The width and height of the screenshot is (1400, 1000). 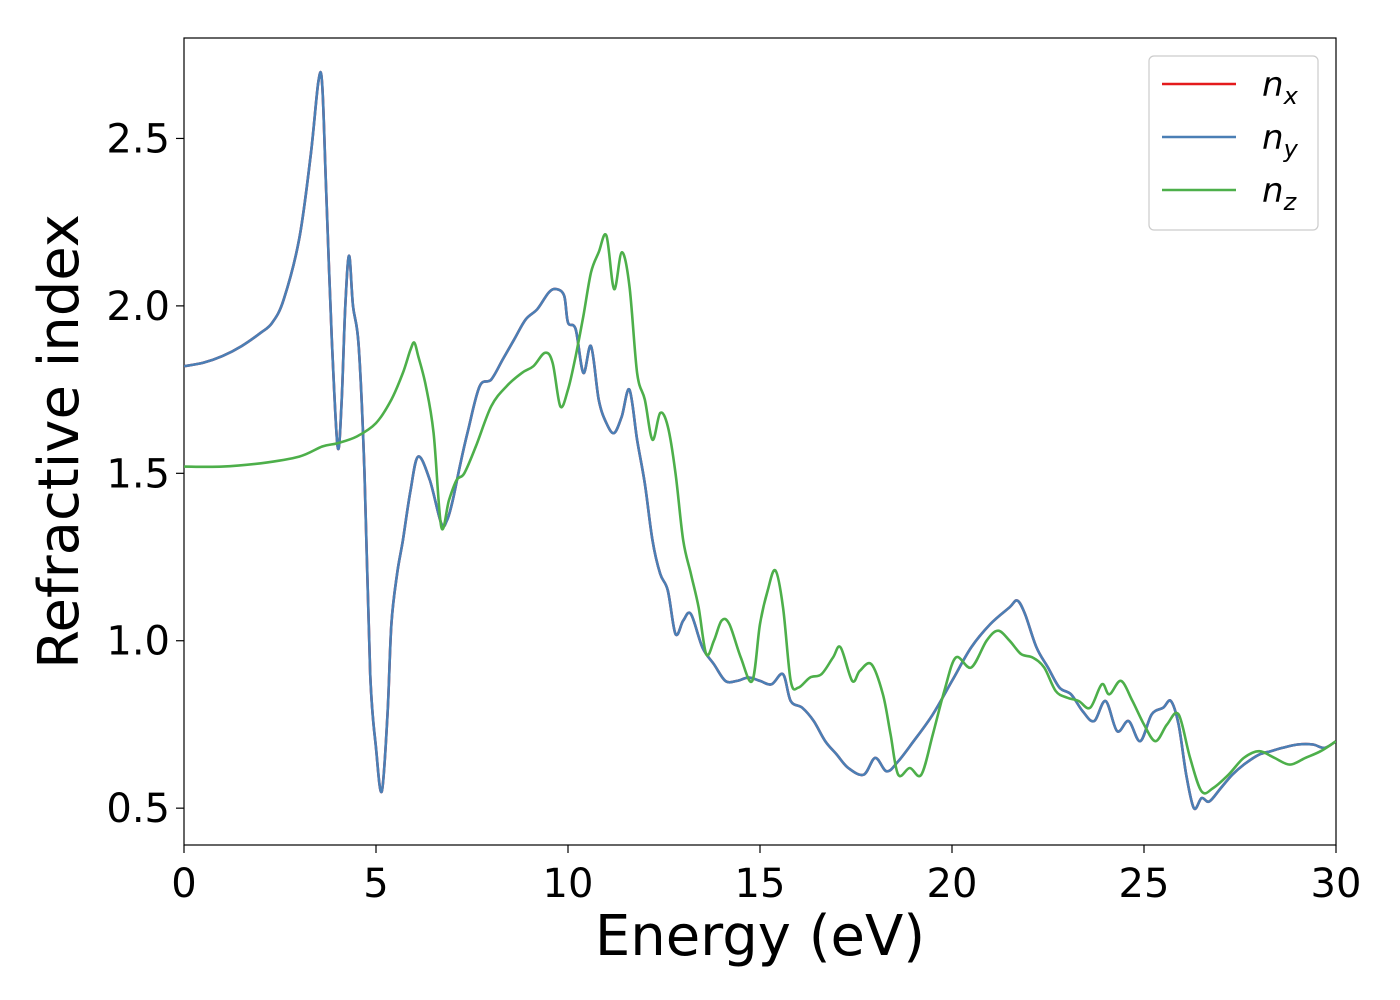 What do you see at coordinates (375, 884) in the screenshot?
I see `x-tick-label: 5` at bounding box center [375, 884].